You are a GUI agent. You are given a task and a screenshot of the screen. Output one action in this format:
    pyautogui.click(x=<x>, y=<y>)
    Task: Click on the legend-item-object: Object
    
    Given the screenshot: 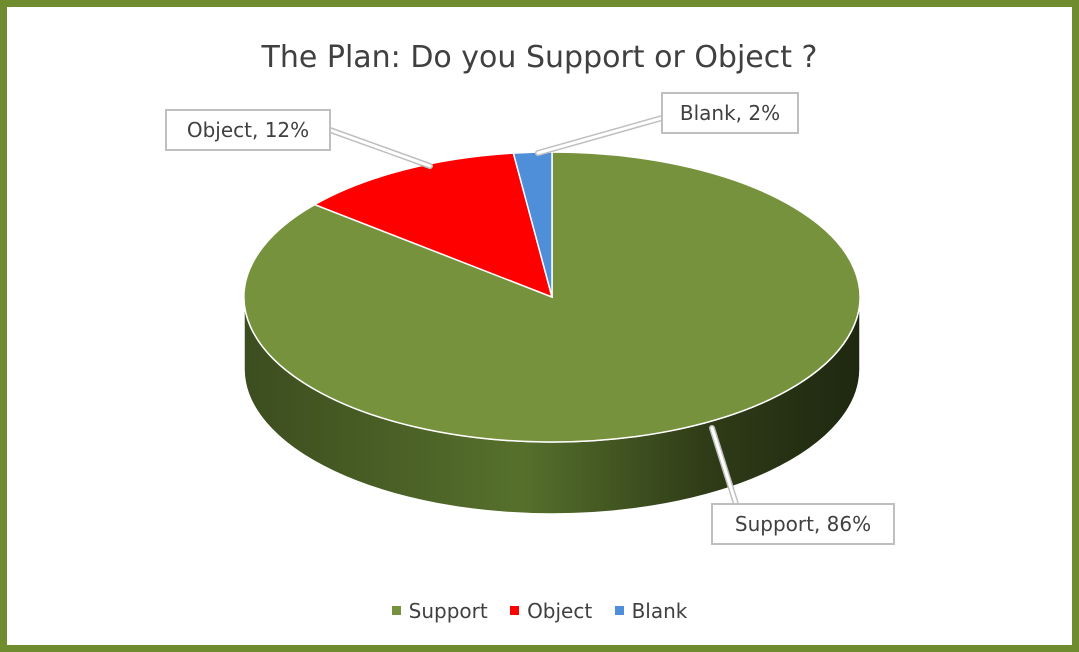 What is the action you would take?
    pyautogui.click(x=551, y=611)
    